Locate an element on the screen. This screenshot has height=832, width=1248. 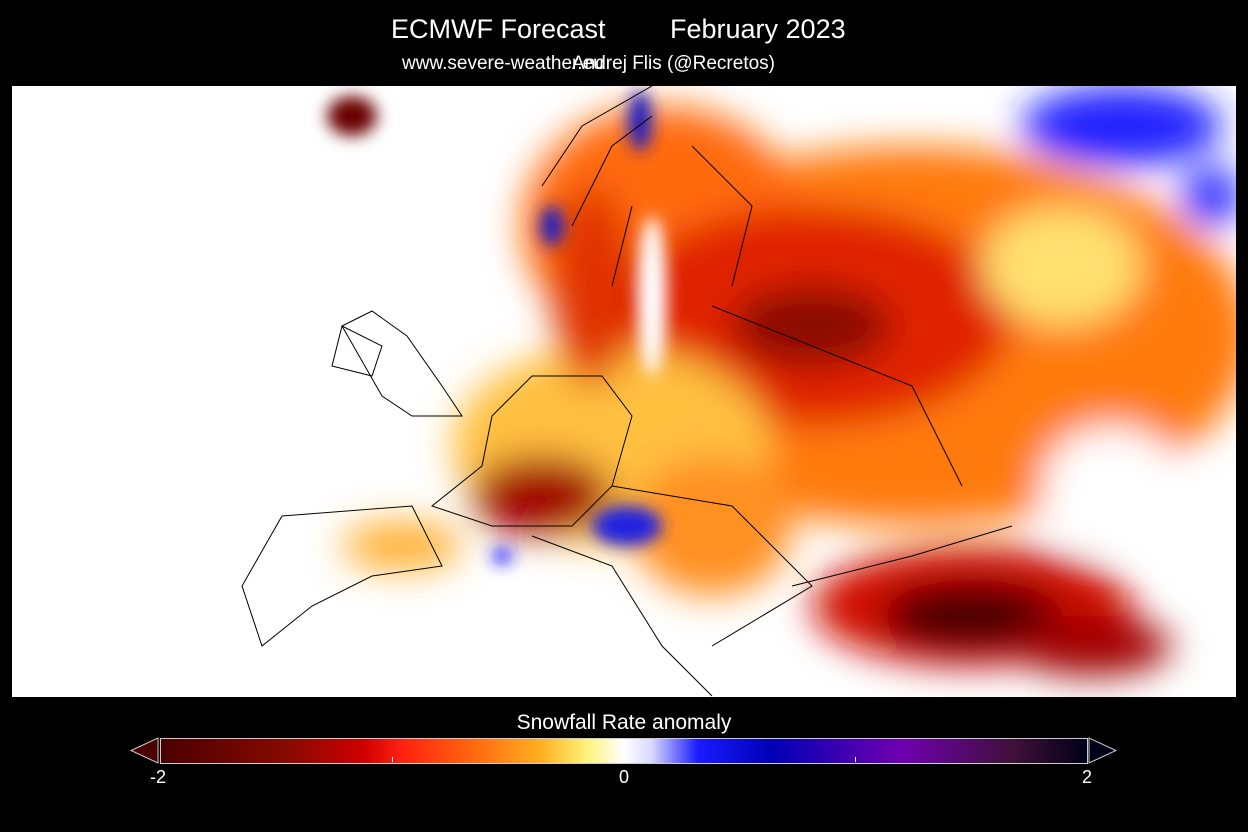
colorbar is located at coordinates (624, 751).